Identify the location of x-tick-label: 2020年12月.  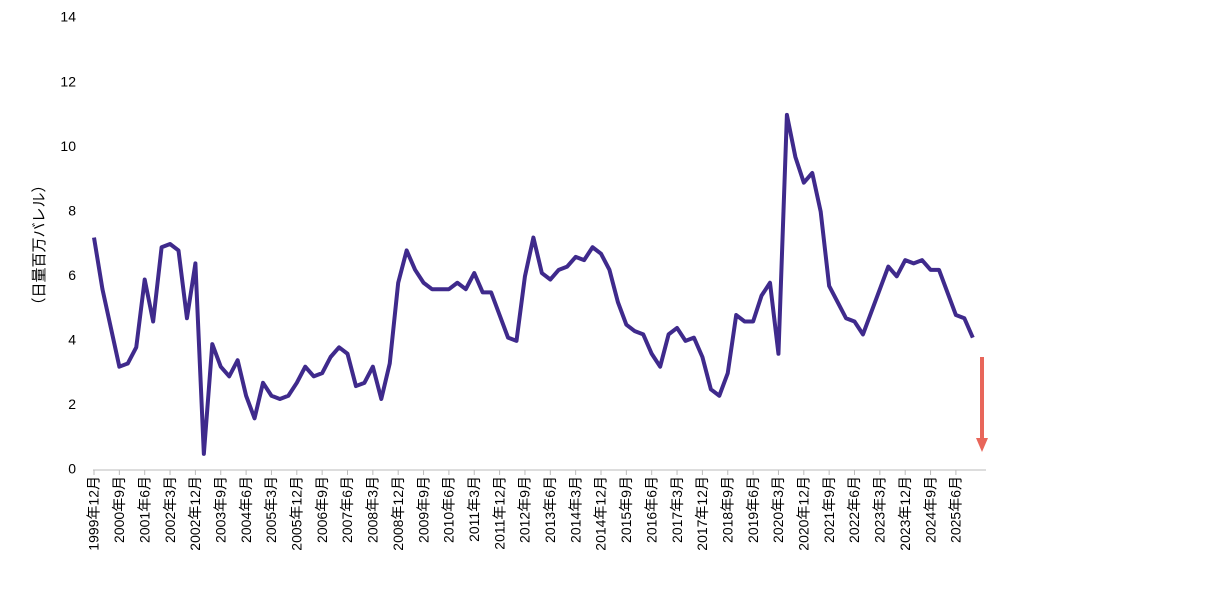
(804, 513).